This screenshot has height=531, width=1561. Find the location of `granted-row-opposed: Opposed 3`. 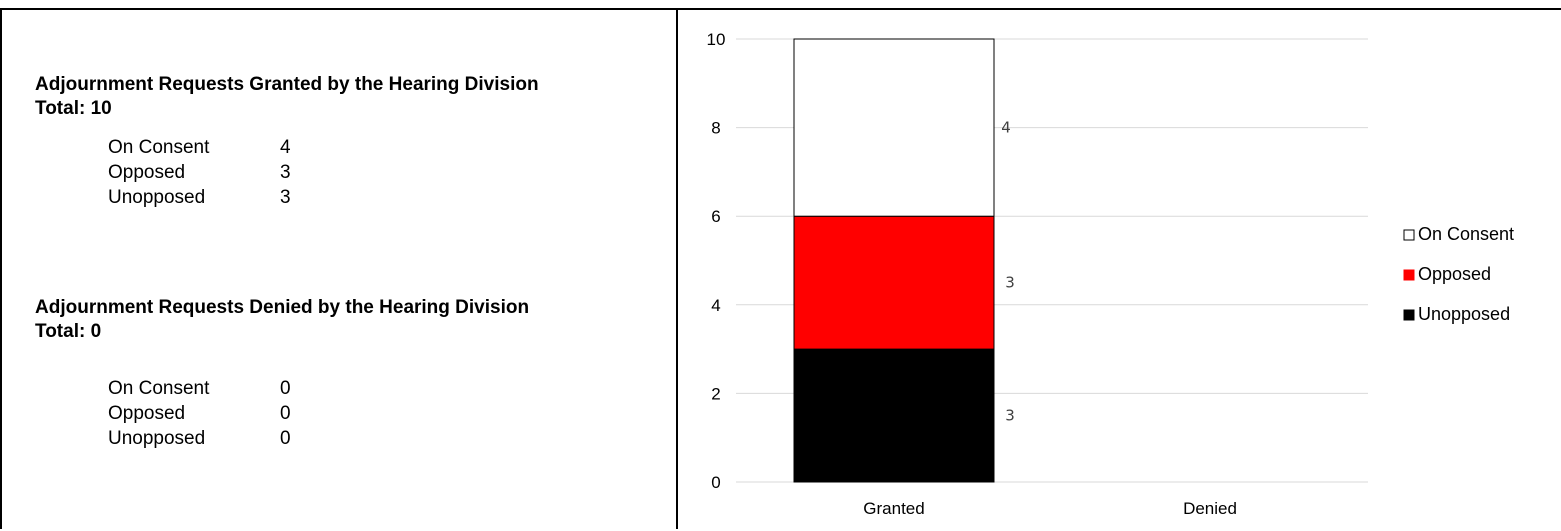

granted-row-opposed: Opposed 3 is located at coordinates (214, 172).